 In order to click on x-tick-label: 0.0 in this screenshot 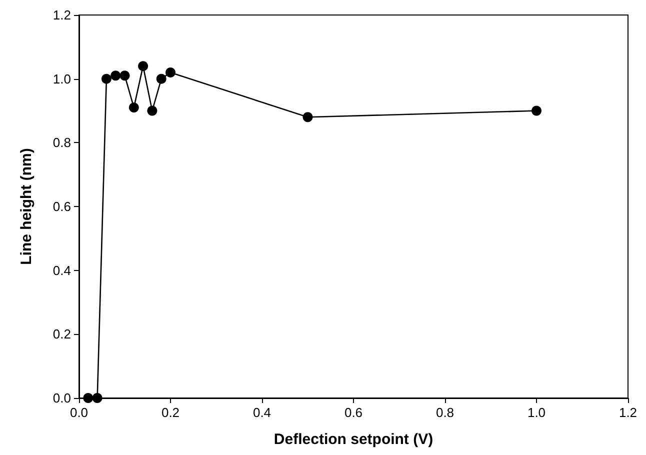, I will do `click(79, 412)`.